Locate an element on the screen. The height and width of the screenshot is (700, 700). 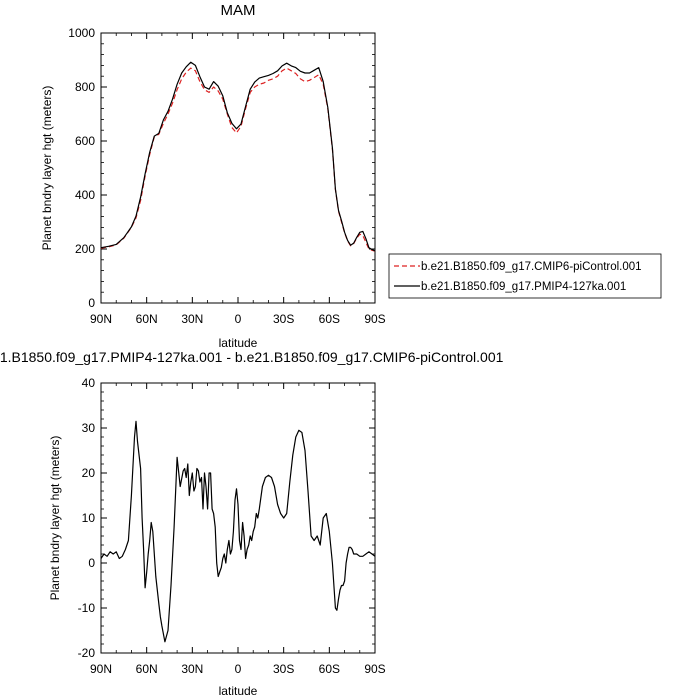
bottom-xaxis-label: latitude is located at coordinates (238, 691).